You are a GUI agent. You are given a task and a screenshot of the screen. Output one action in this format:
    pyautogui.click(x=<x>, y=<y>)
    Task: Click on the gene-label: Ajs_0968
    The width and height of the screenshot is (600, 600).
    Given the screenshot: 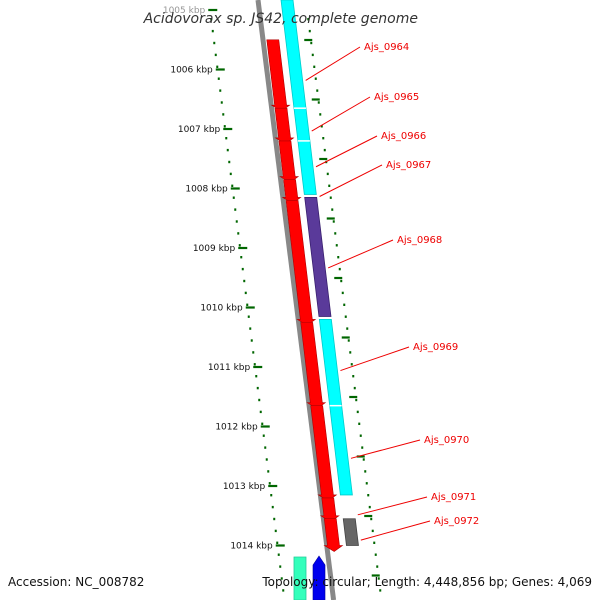 What is the action you would take?
    pyautogui.click(x=419, y=240)
    